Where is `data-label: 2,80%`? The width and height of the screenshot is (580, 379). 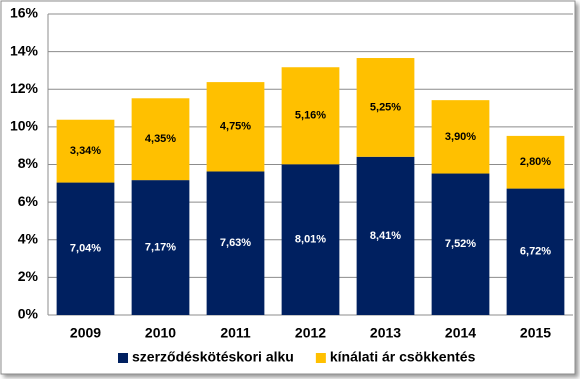 data-label: 2,80% is located at coordinates (535, 162).